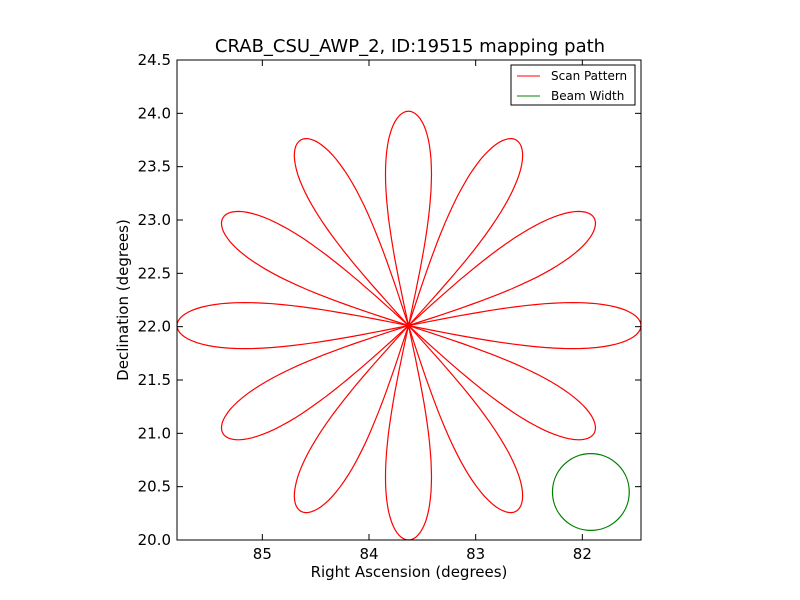 This screenshot has width=800, height=600. What do you see at coordinates (589, 76) in the screenshot?
I see `legend-label-scan-pattern: Scan Pattern` at bounding box center [589, 76].